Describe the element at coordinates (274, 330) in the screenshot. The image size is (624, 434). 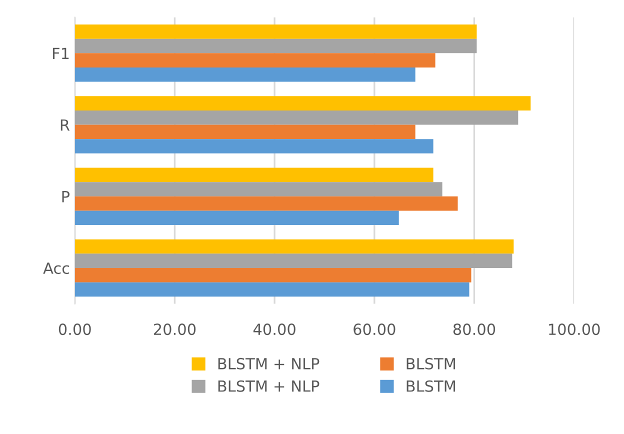
I see `x-tick-label: 40.00` at that location.